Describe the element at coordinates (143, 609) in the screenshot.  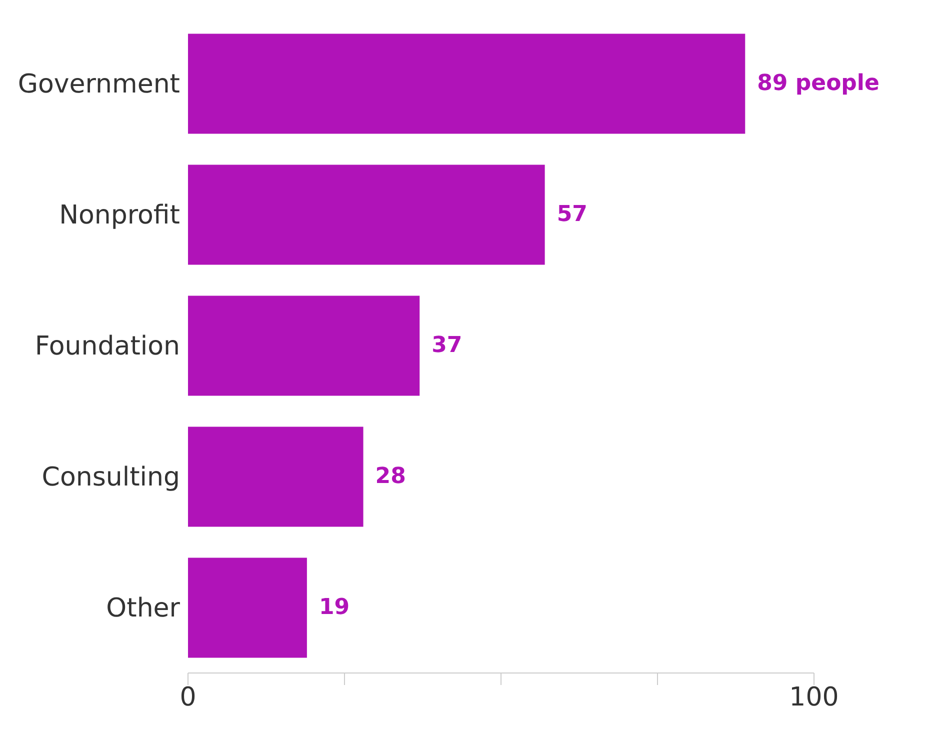
I see `y-tick-label: Other` at that location.